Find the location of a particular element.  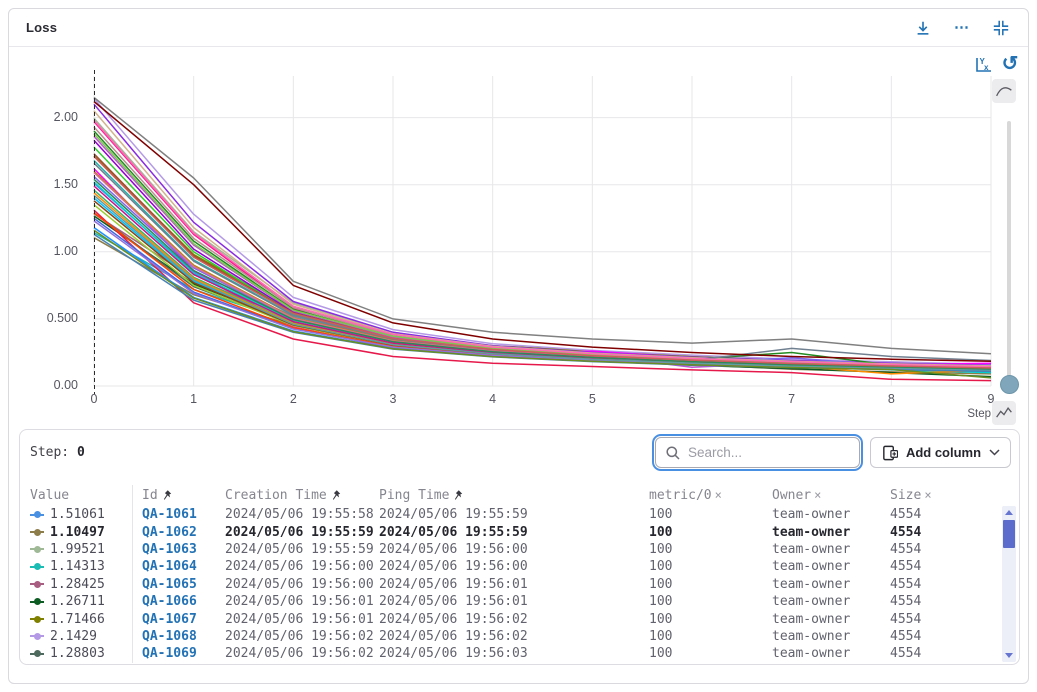

run-id-link: QA-1064 is located at coordinates (169, 567).